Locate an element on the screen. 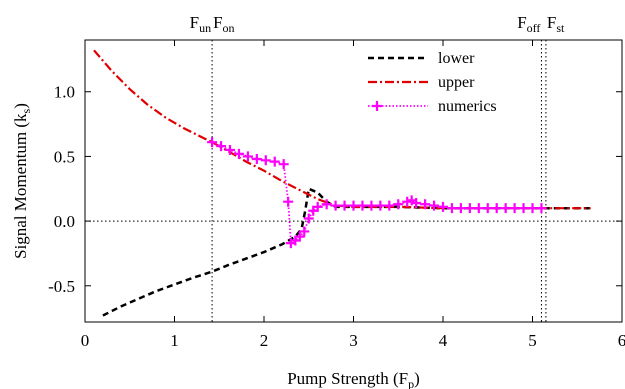 The height and width of the screenshot is (389, 625). y-tick-label: 0.5 is located at coordinates (64, 156).